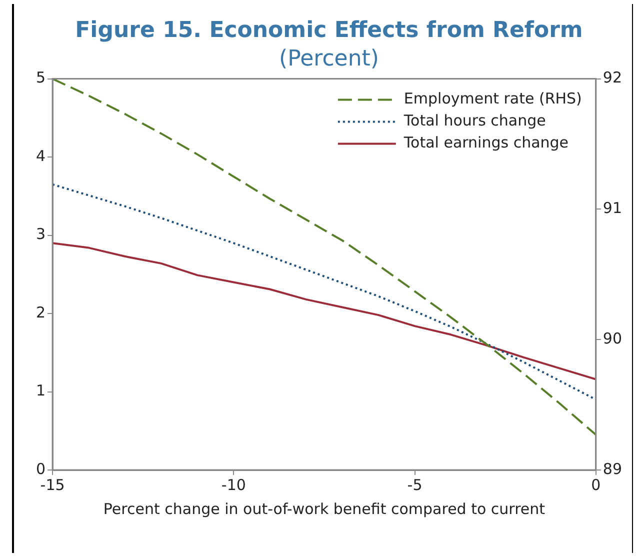 The height and width of the screenshot is (557, 640). What do you see at coordinates (41, 77) in the screenshot?
I see `y-tick-label: 5` at bounding box center [41, 77].